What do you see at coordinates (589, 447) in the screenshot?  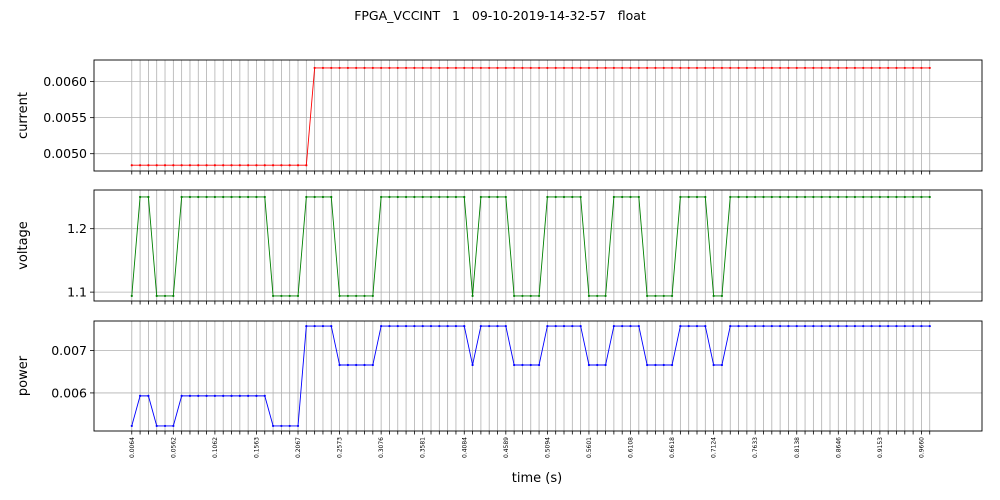 I see `x-tick-label: 0.5601` at bounding box center [589, 447].